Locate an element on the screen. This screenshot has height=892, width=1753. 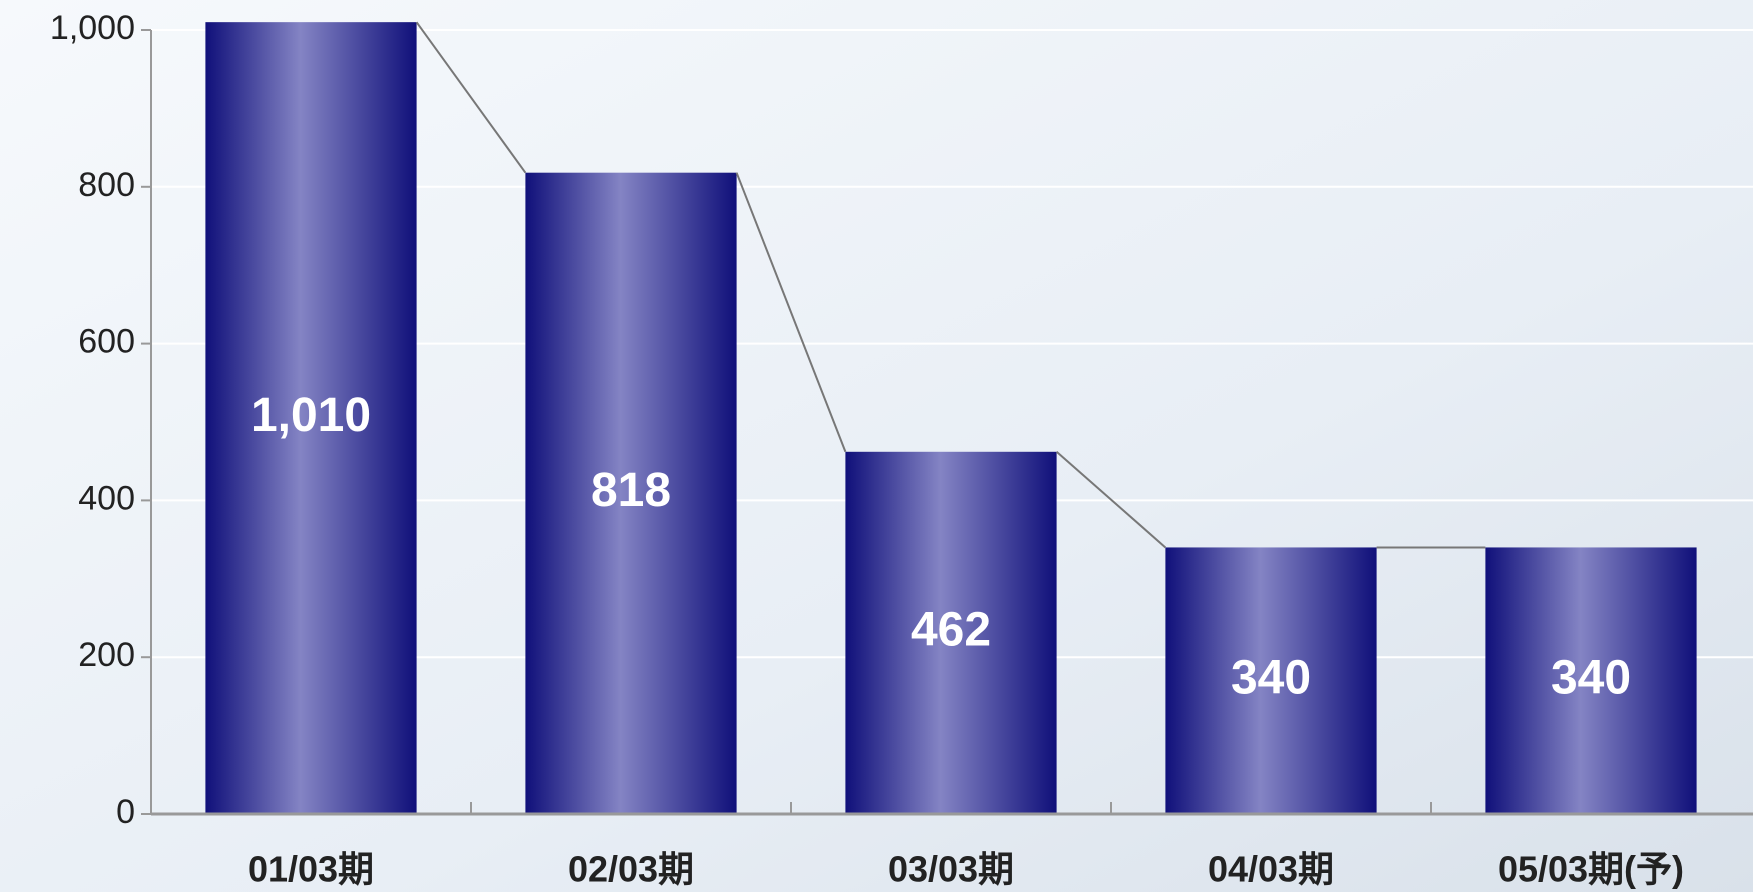
y-tick-label: 400 is located at coordinates (106, 498).